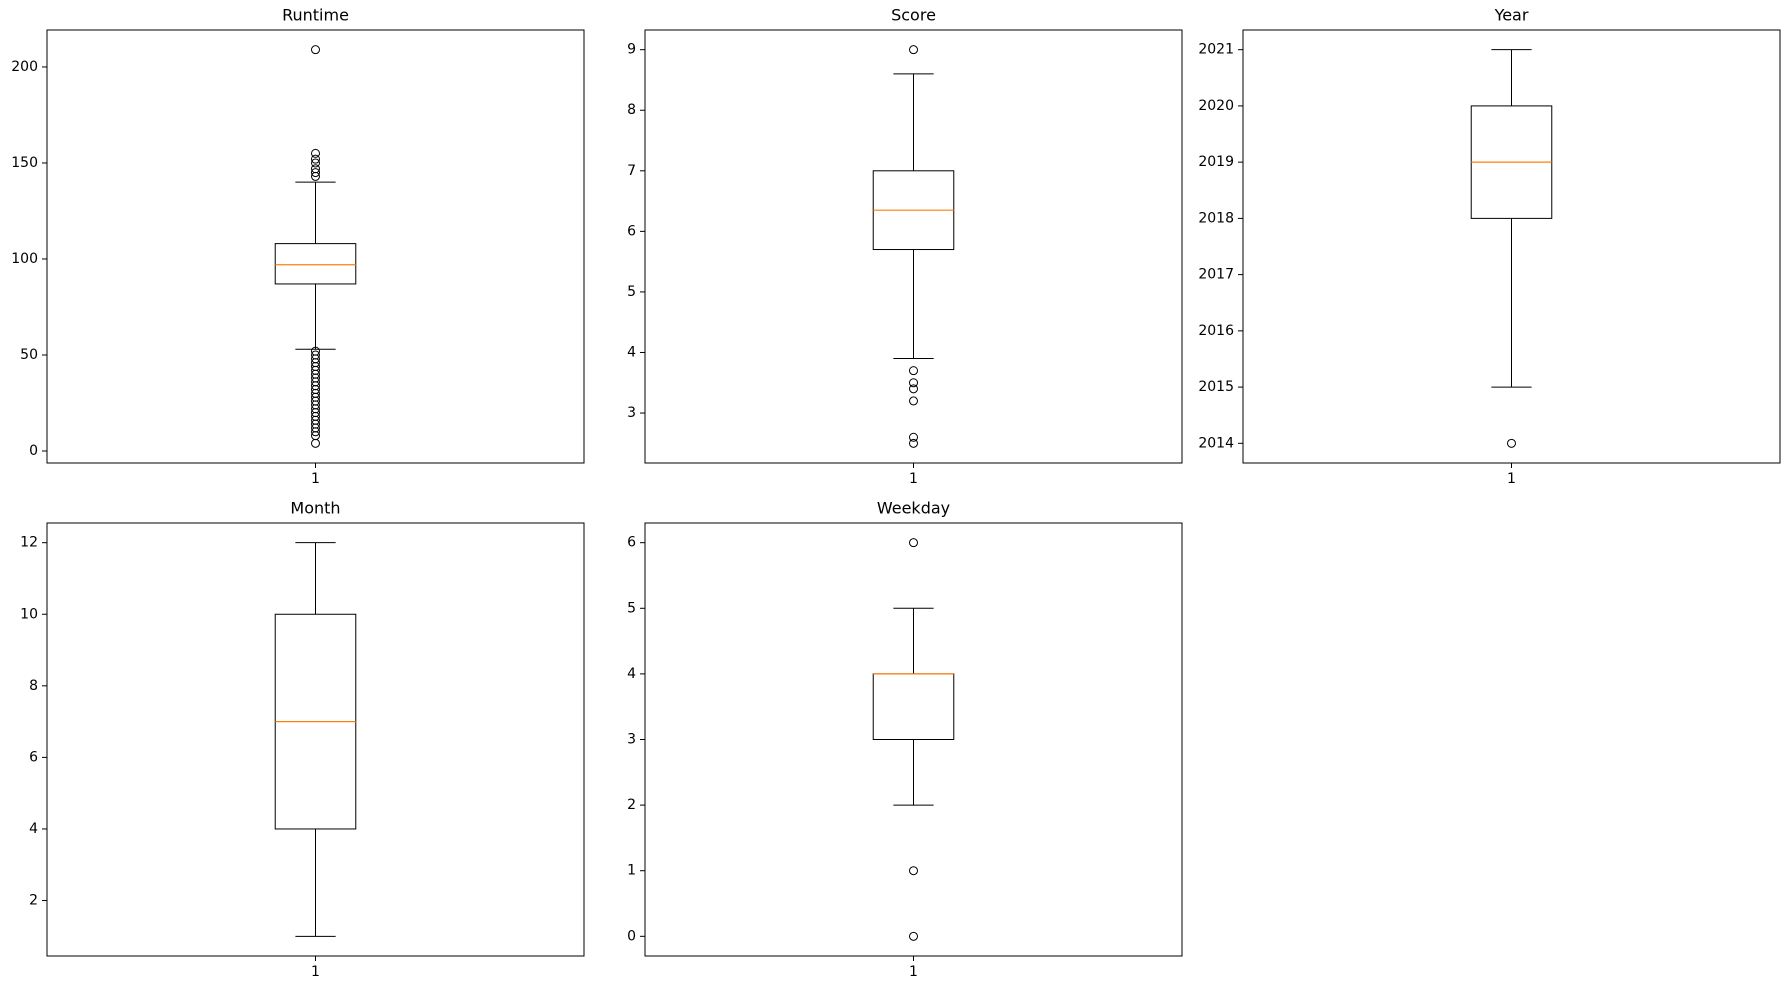 The width and height of the screenshot is (1789, 989). I want to click on y-tick-label: 2020, so click(1216, 106).